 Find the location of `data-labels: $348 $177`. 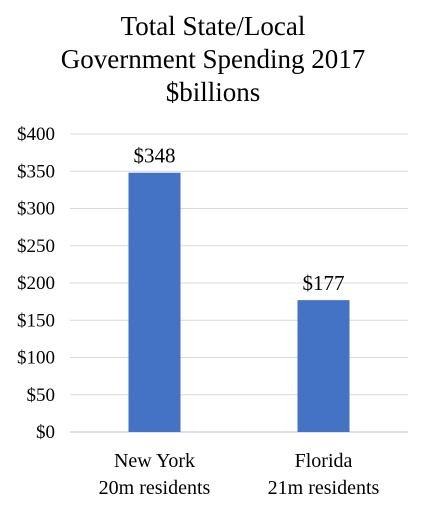

data-labels: $348 $177 is located at coordinates (239, 219).